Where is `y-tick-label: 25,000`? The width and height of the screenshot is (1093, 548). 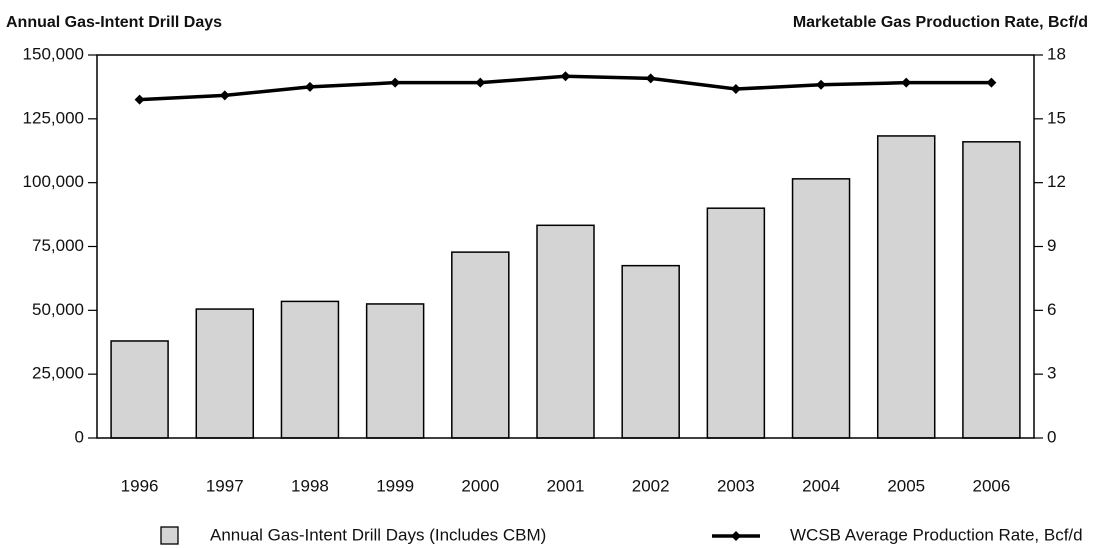 y-tick-label: 25,000 is located at coordinates (58, 373).